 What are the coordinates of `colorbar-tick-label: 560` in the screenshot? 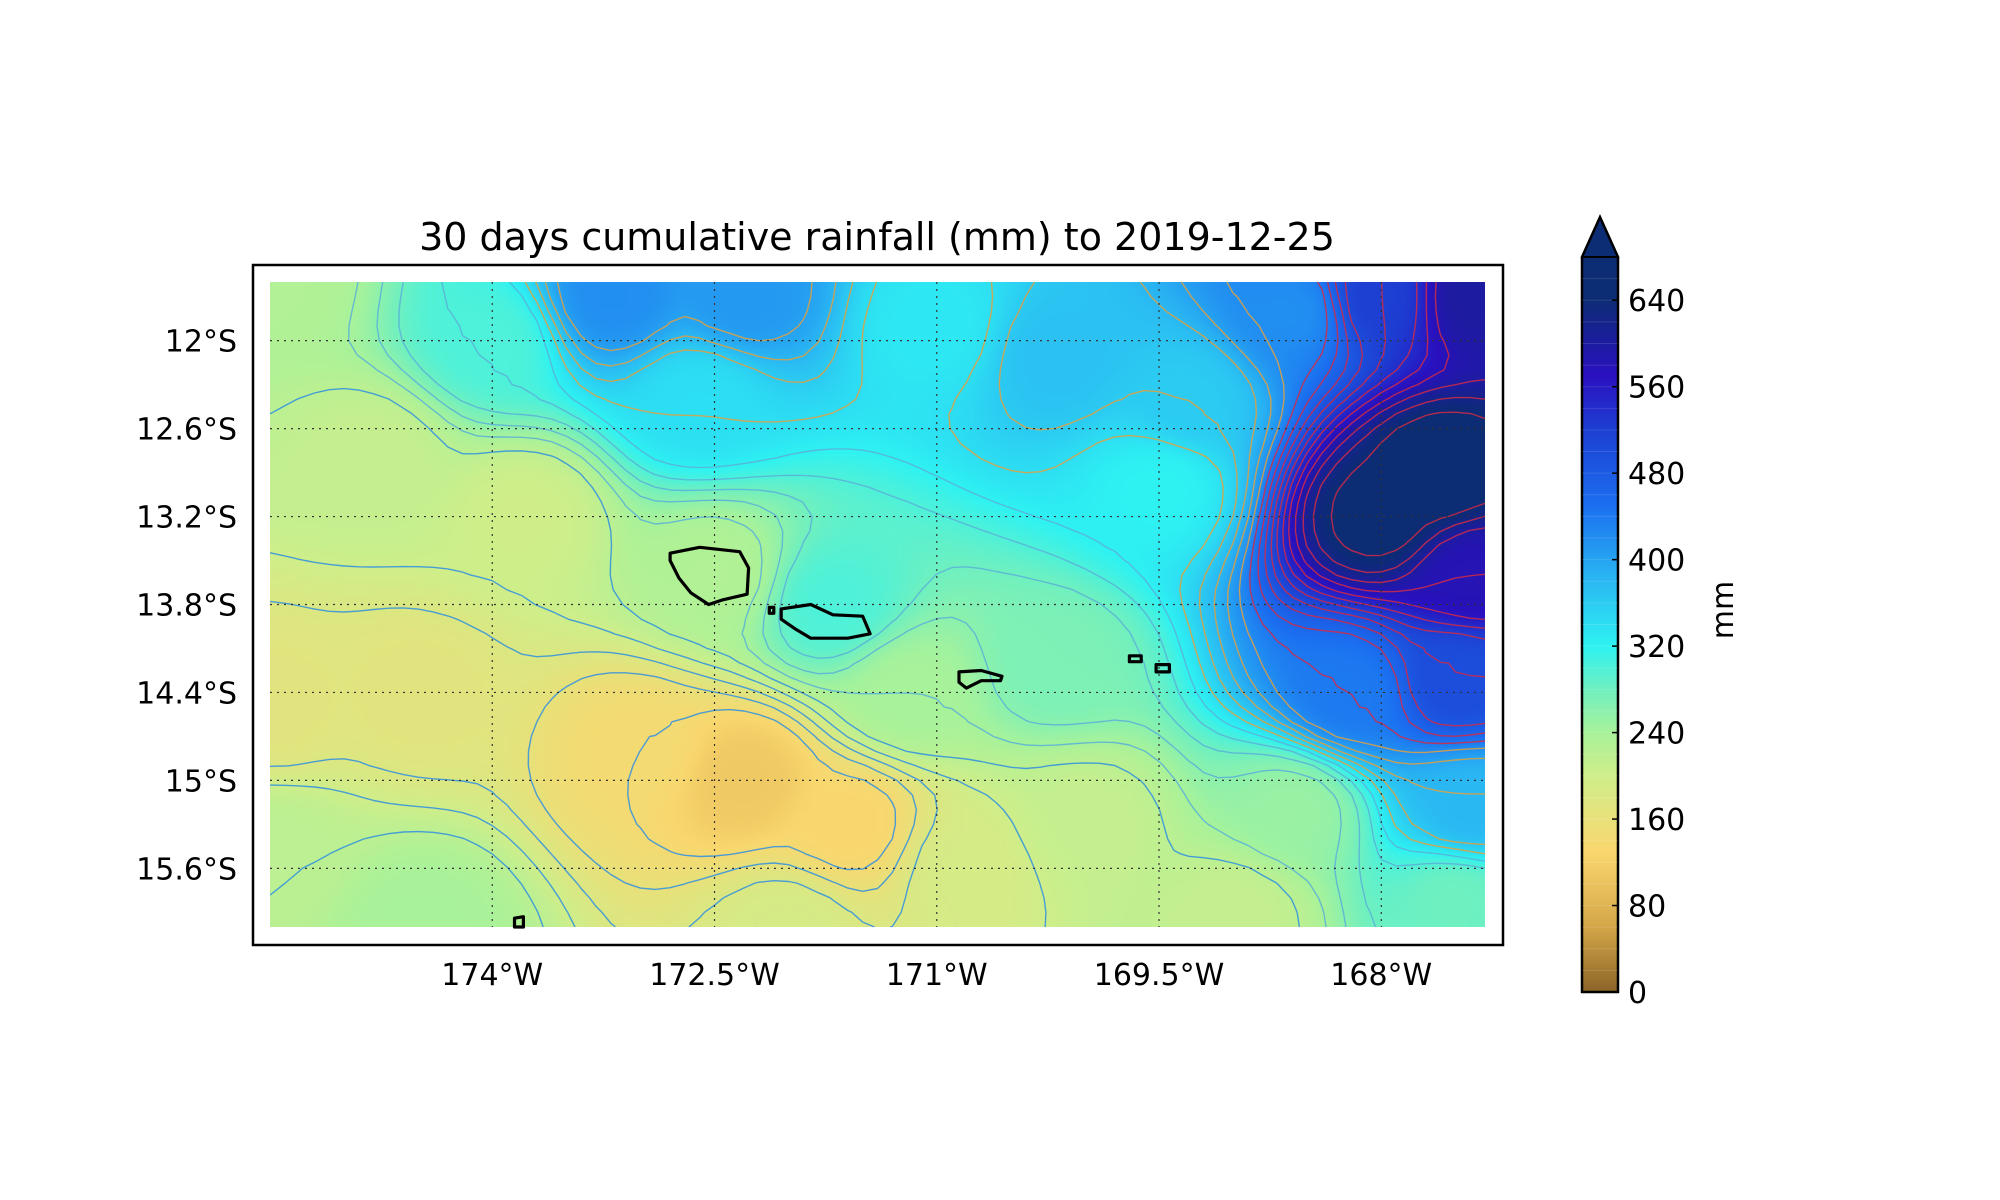 It's located at (1656, 388).